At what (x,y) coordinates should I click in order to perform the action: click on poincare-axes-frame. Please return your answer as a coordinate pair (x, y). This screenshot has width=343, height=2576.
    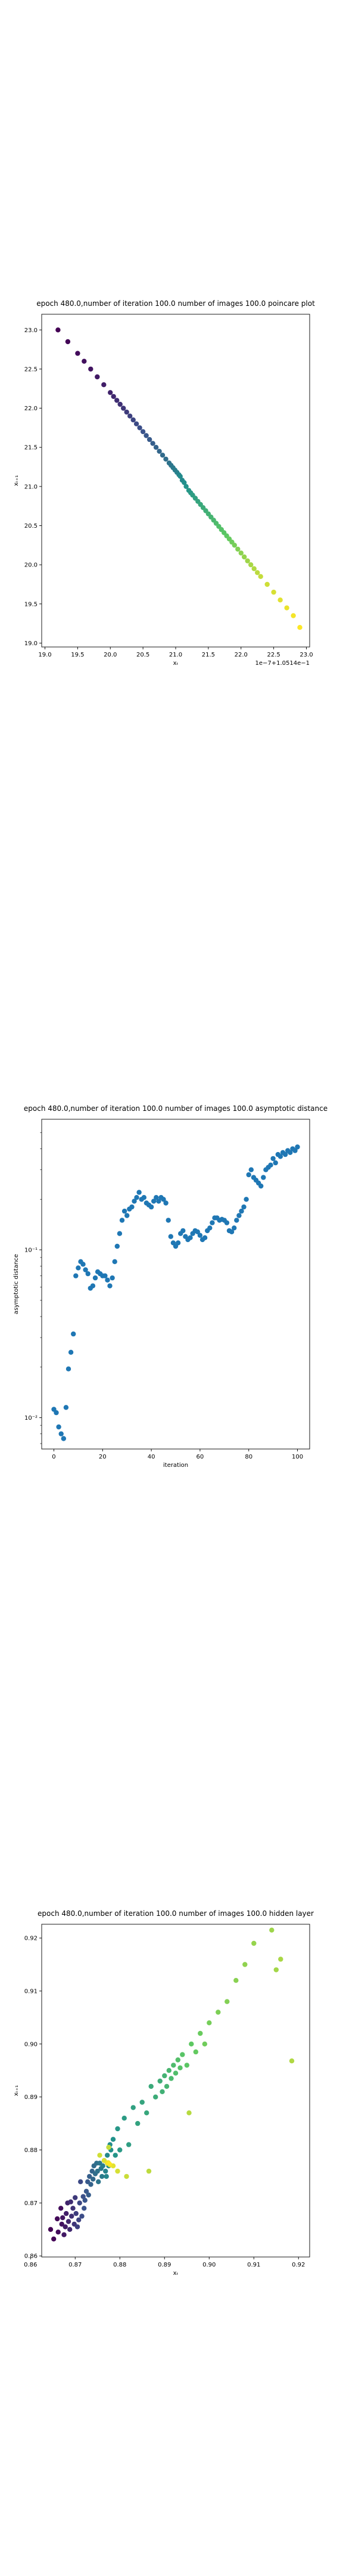
    Looking at the image, I should click on (175, 481).